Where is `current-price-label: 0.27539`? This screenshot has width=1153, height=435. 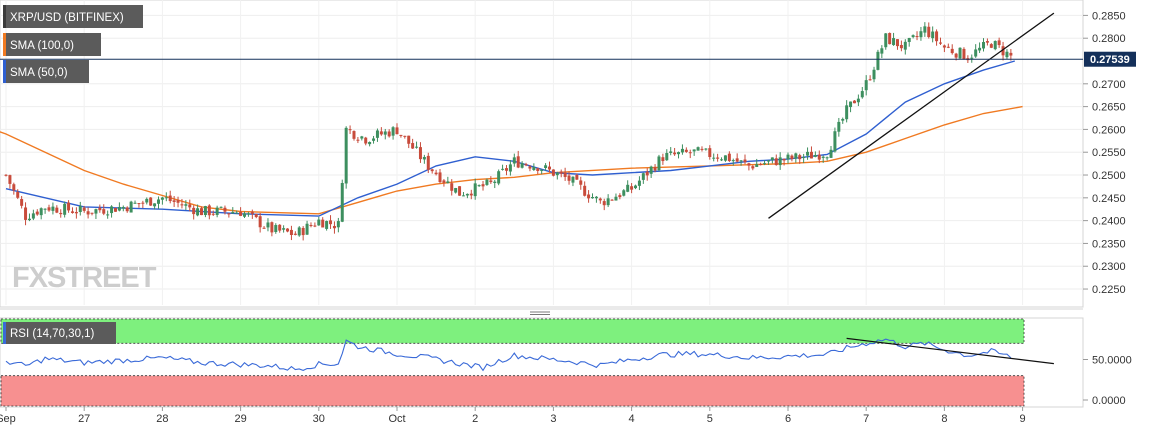
current-price-label: 0.27539 is located at coordinates (1110, 60).